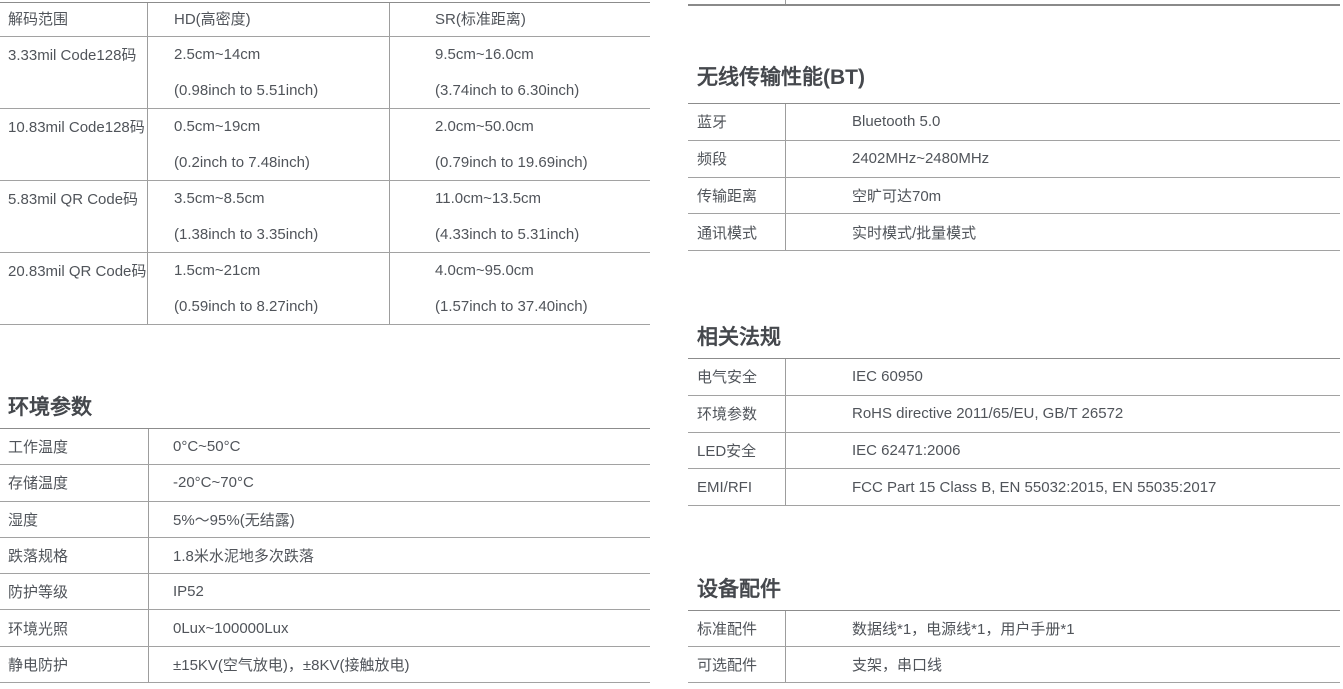 This screenshot has width=1343, height=689. What do you see at coordinates (737, 195) in the screenshot?
I see `bt-key: 传输距离` at bounding box center [737, 195].